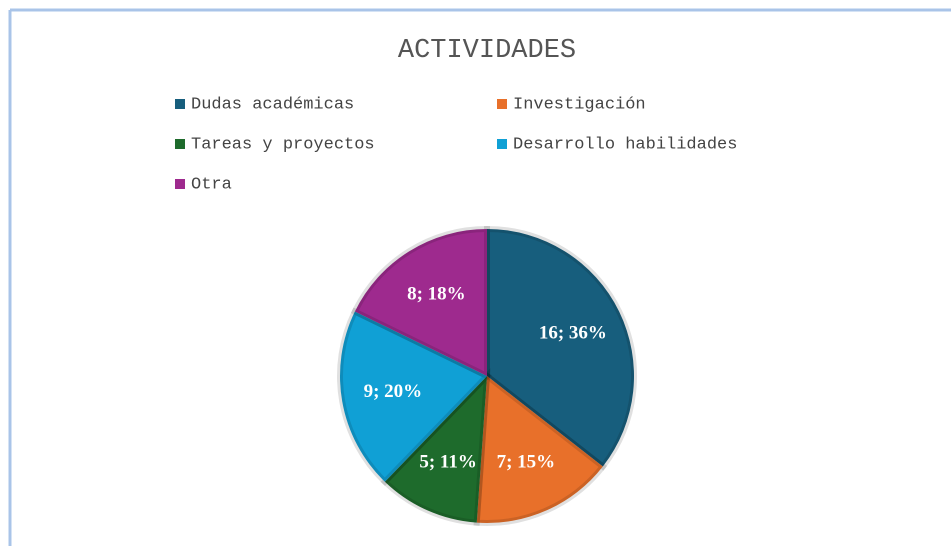 The height and width of the screenshot is (546, 951). What do you see at coordinates (211, 184) in the screenshot?
I see `legend-label: Otra` at bounding box center [211, 184].